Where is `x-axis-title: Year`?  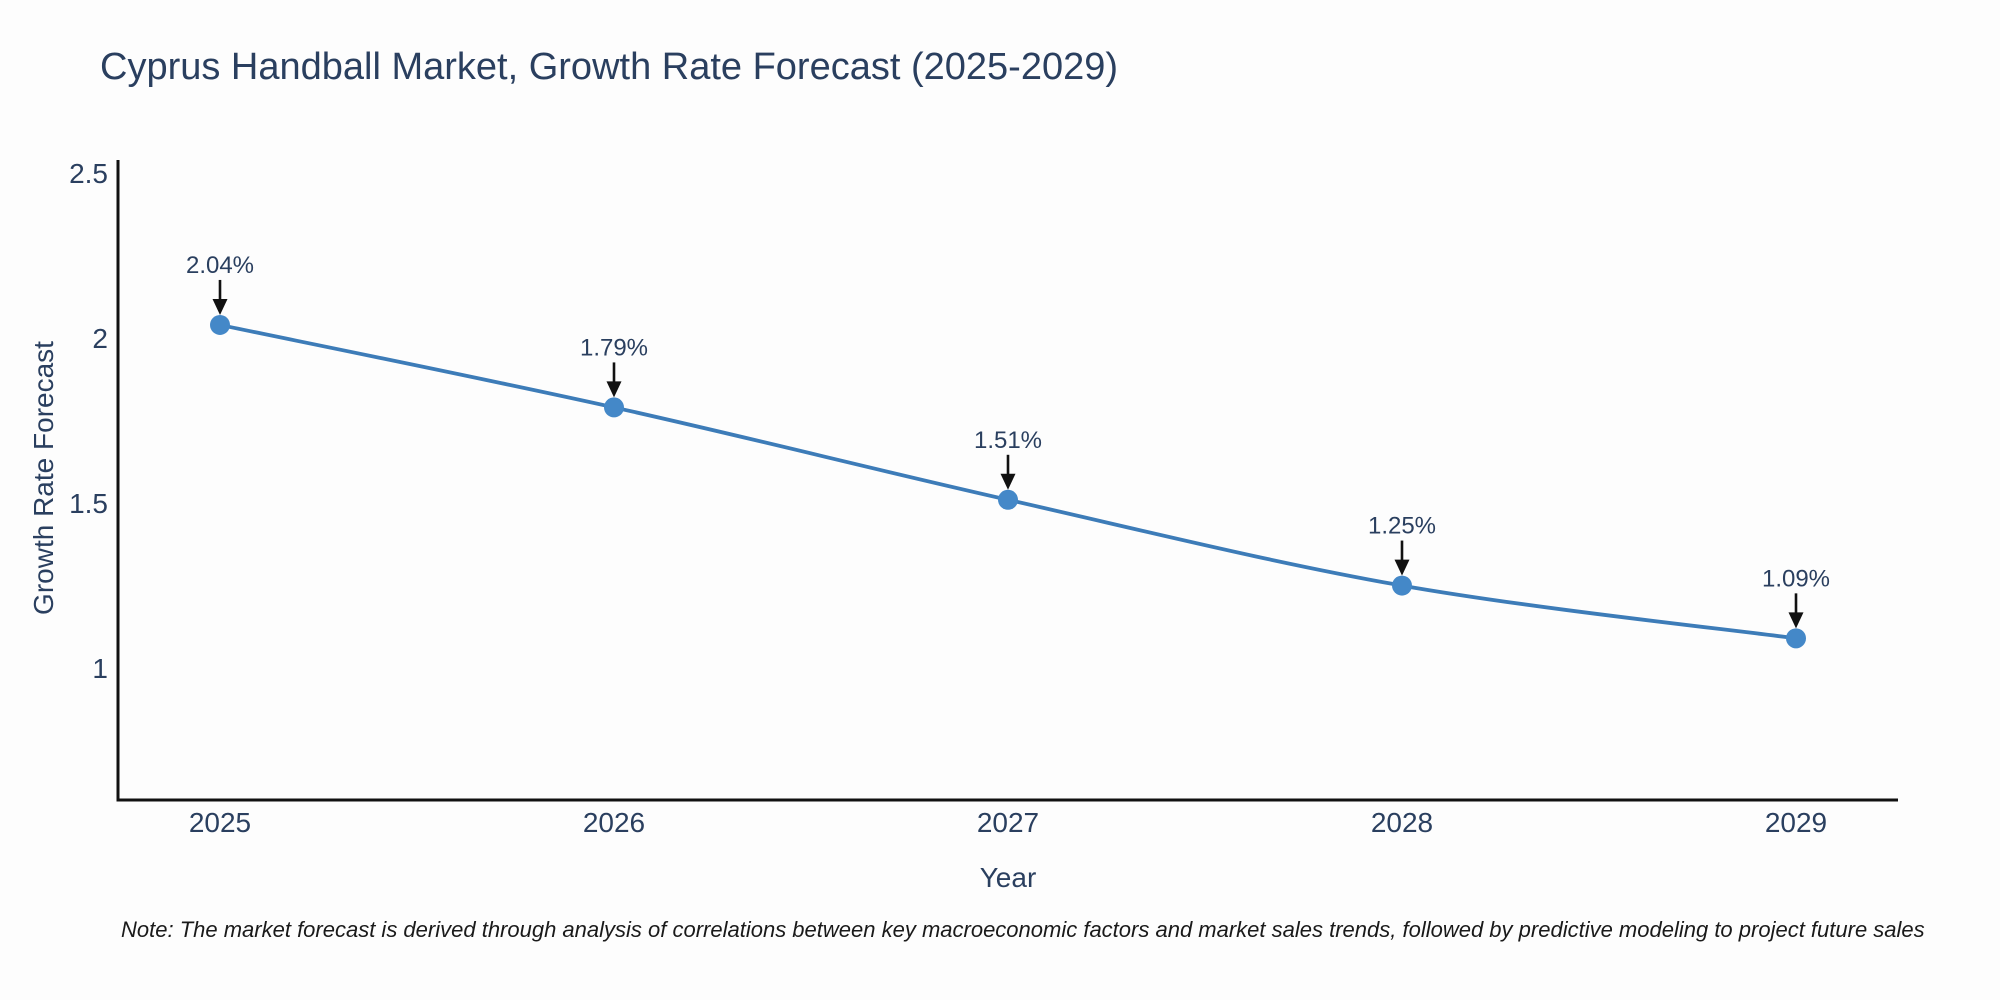
x-axis-title: Year is located at coordinates (1008, 877).